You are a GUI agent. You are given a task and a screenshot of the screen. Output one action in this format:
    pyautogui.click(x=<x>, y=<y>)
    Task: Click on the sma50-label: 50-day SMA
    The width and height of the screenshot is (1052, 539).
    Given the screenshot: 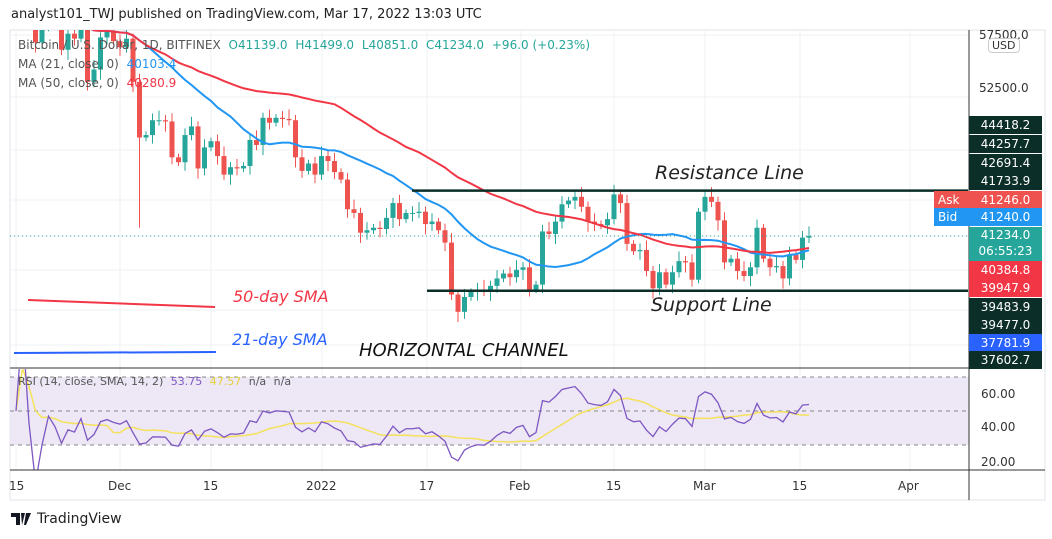 What is the action you would take?
    pyautogui.click(x=281, y=296)
    